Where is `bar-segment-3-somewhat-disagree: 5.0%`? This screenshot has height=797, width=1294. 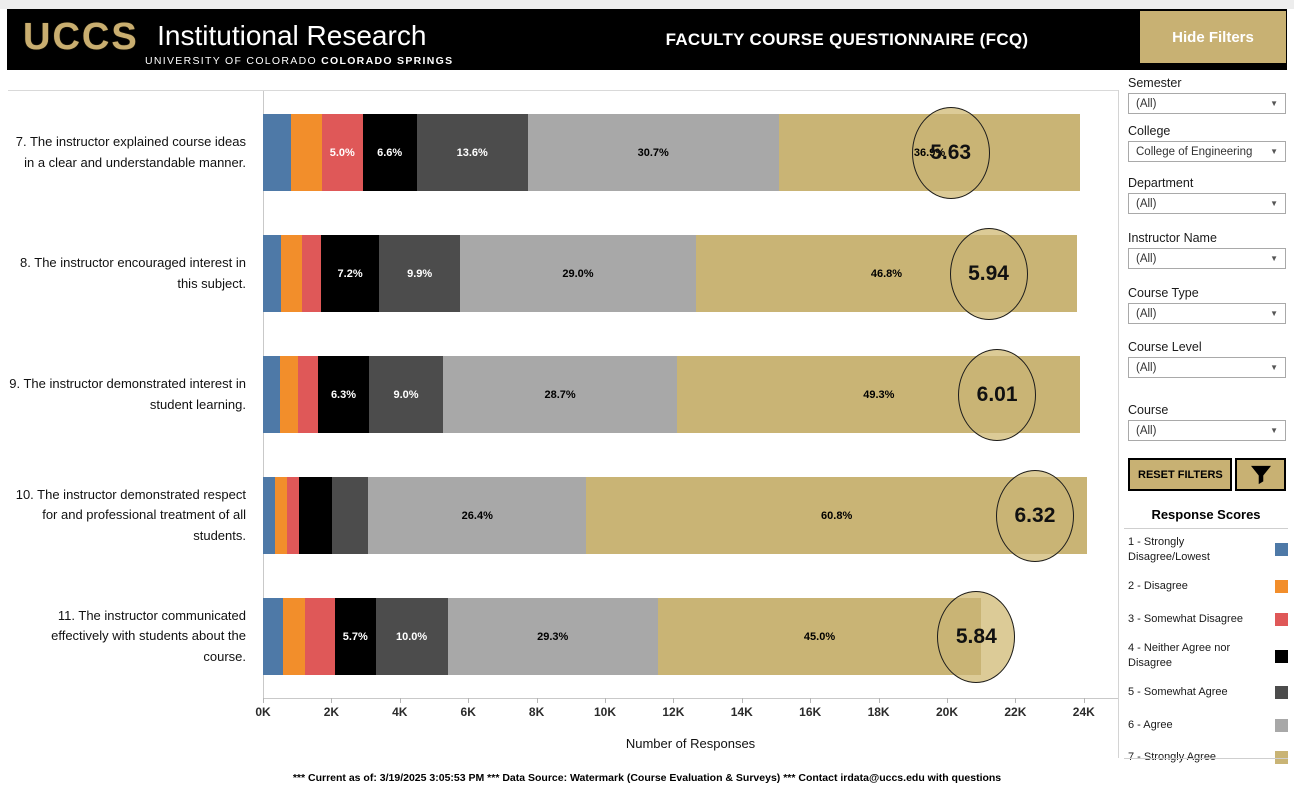 bar-segment-3-somewhat-disagree: 5.0% is located at coordinates (342, 152).